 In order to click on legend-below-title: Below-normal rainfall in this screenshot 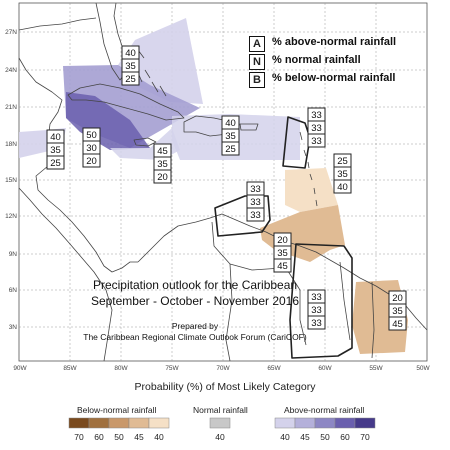, I will do `click(117, 410)`.